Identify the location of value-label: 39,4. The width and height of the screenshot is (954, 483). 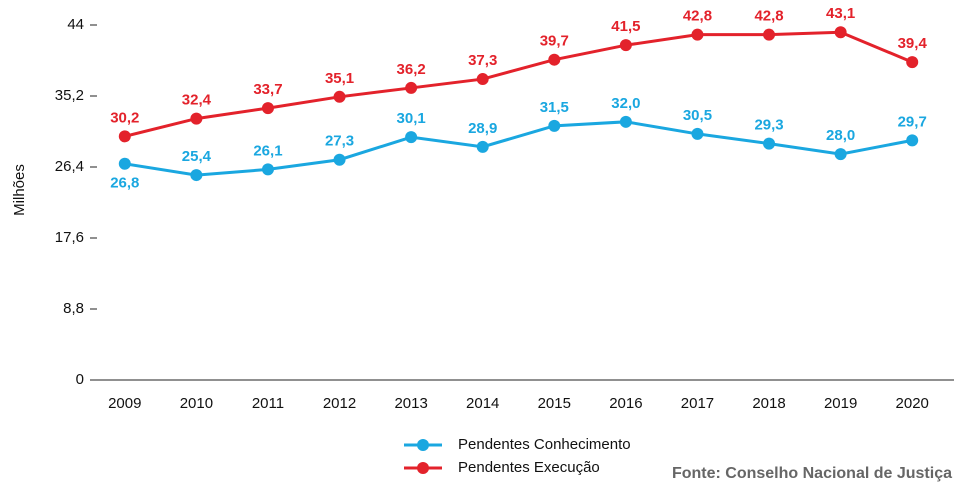
(913, 43).